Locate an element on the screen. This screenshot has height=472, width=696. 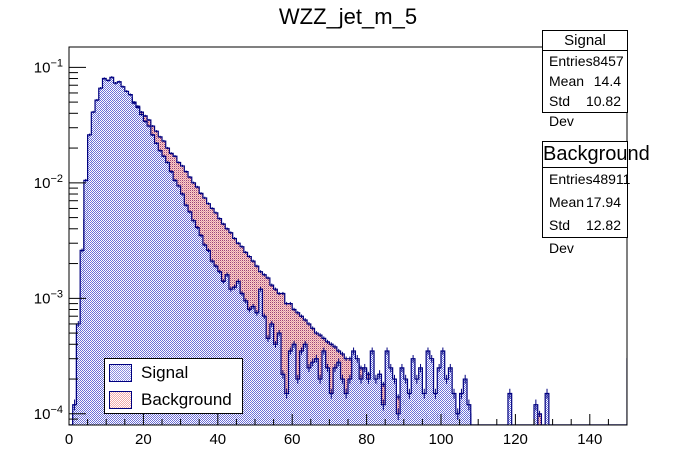
legend-item-signal: Signal is located at coordinates (173, 372).